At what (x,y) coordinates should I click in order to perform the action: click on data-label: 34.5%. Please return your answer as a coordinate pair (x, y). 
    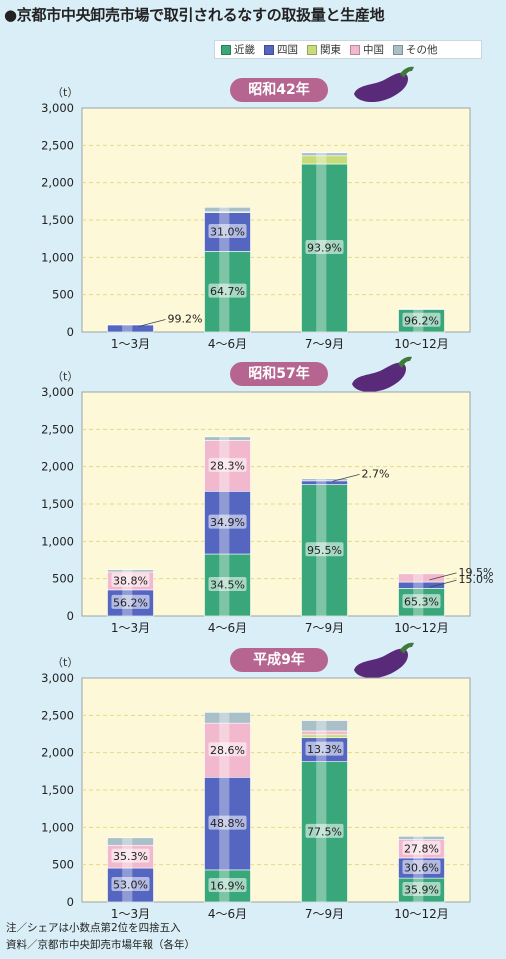
    Looking at the image, I should click on (227, 585).